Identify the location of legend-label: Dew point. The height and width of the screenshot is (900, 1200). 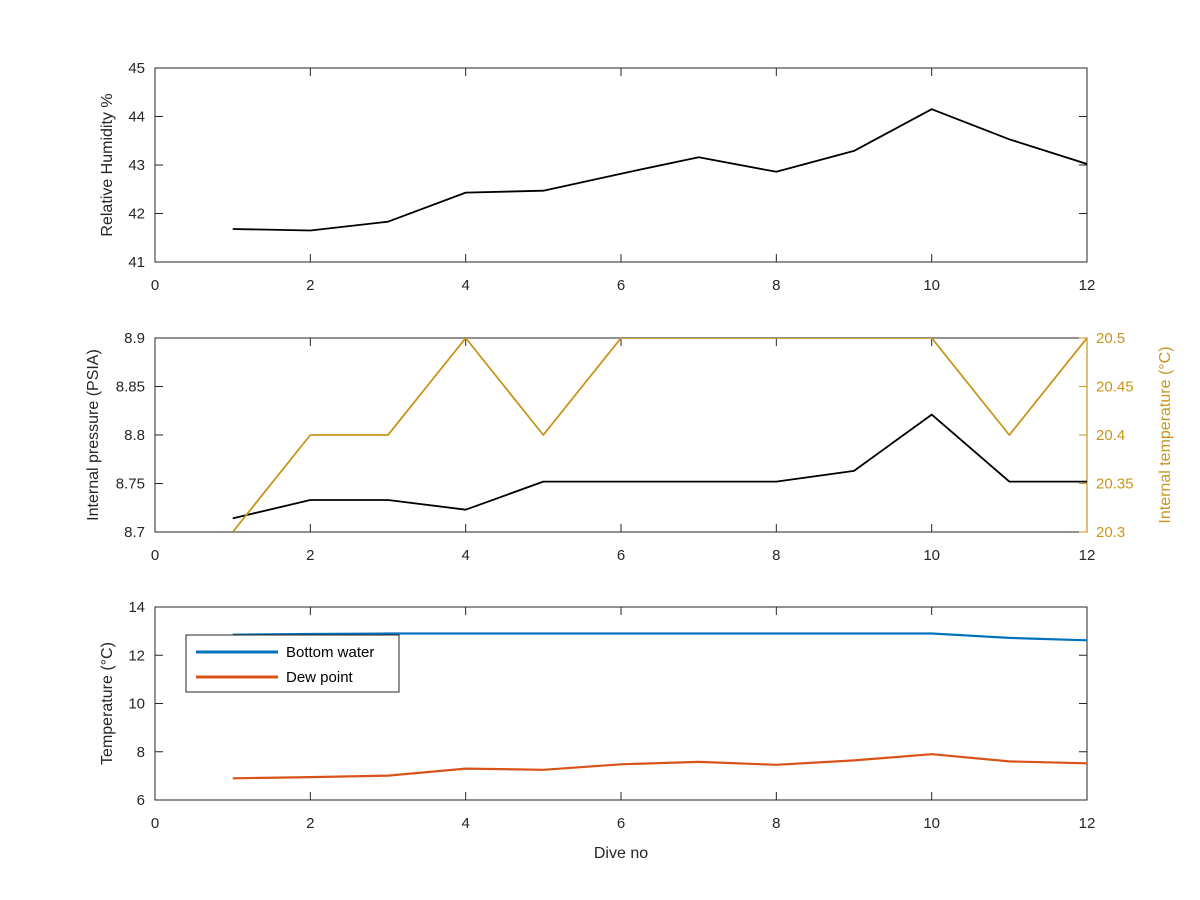
(320, 677).